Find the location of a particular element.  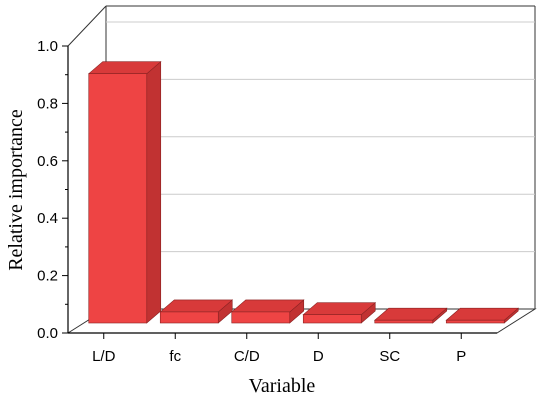

bar-side is located at coordinates (154, 192).